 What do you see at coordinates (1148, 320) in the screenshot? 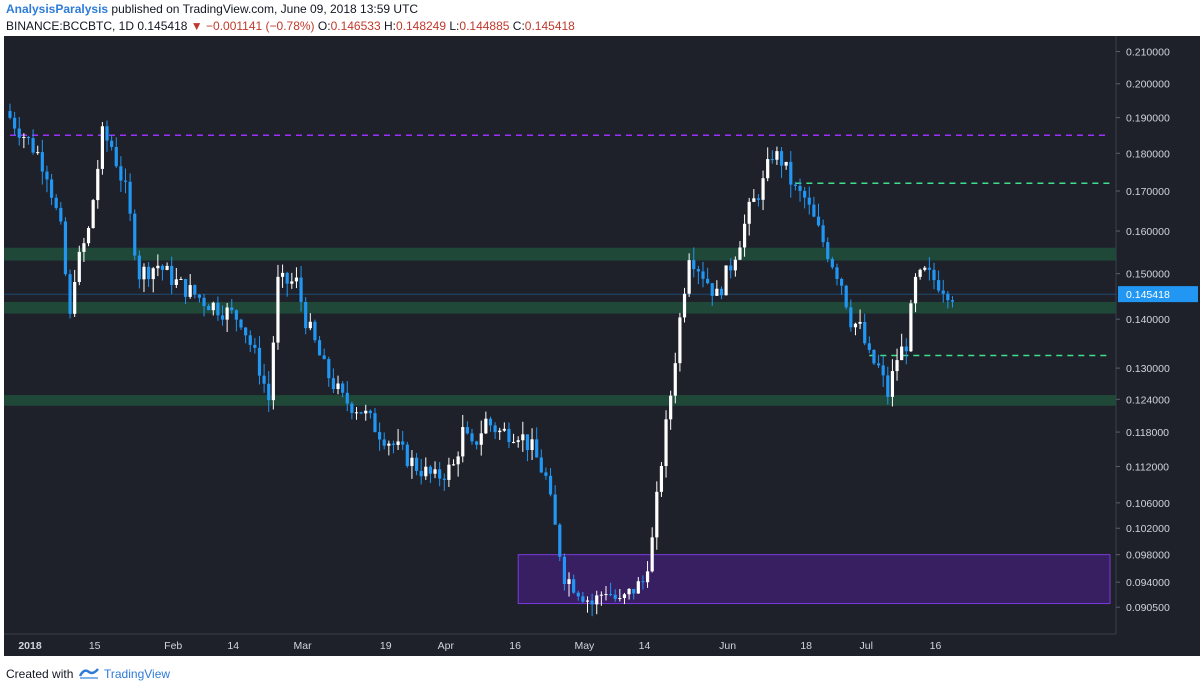
I see `y-tick-label: 0.140000` at bounding box center [1148, 320].